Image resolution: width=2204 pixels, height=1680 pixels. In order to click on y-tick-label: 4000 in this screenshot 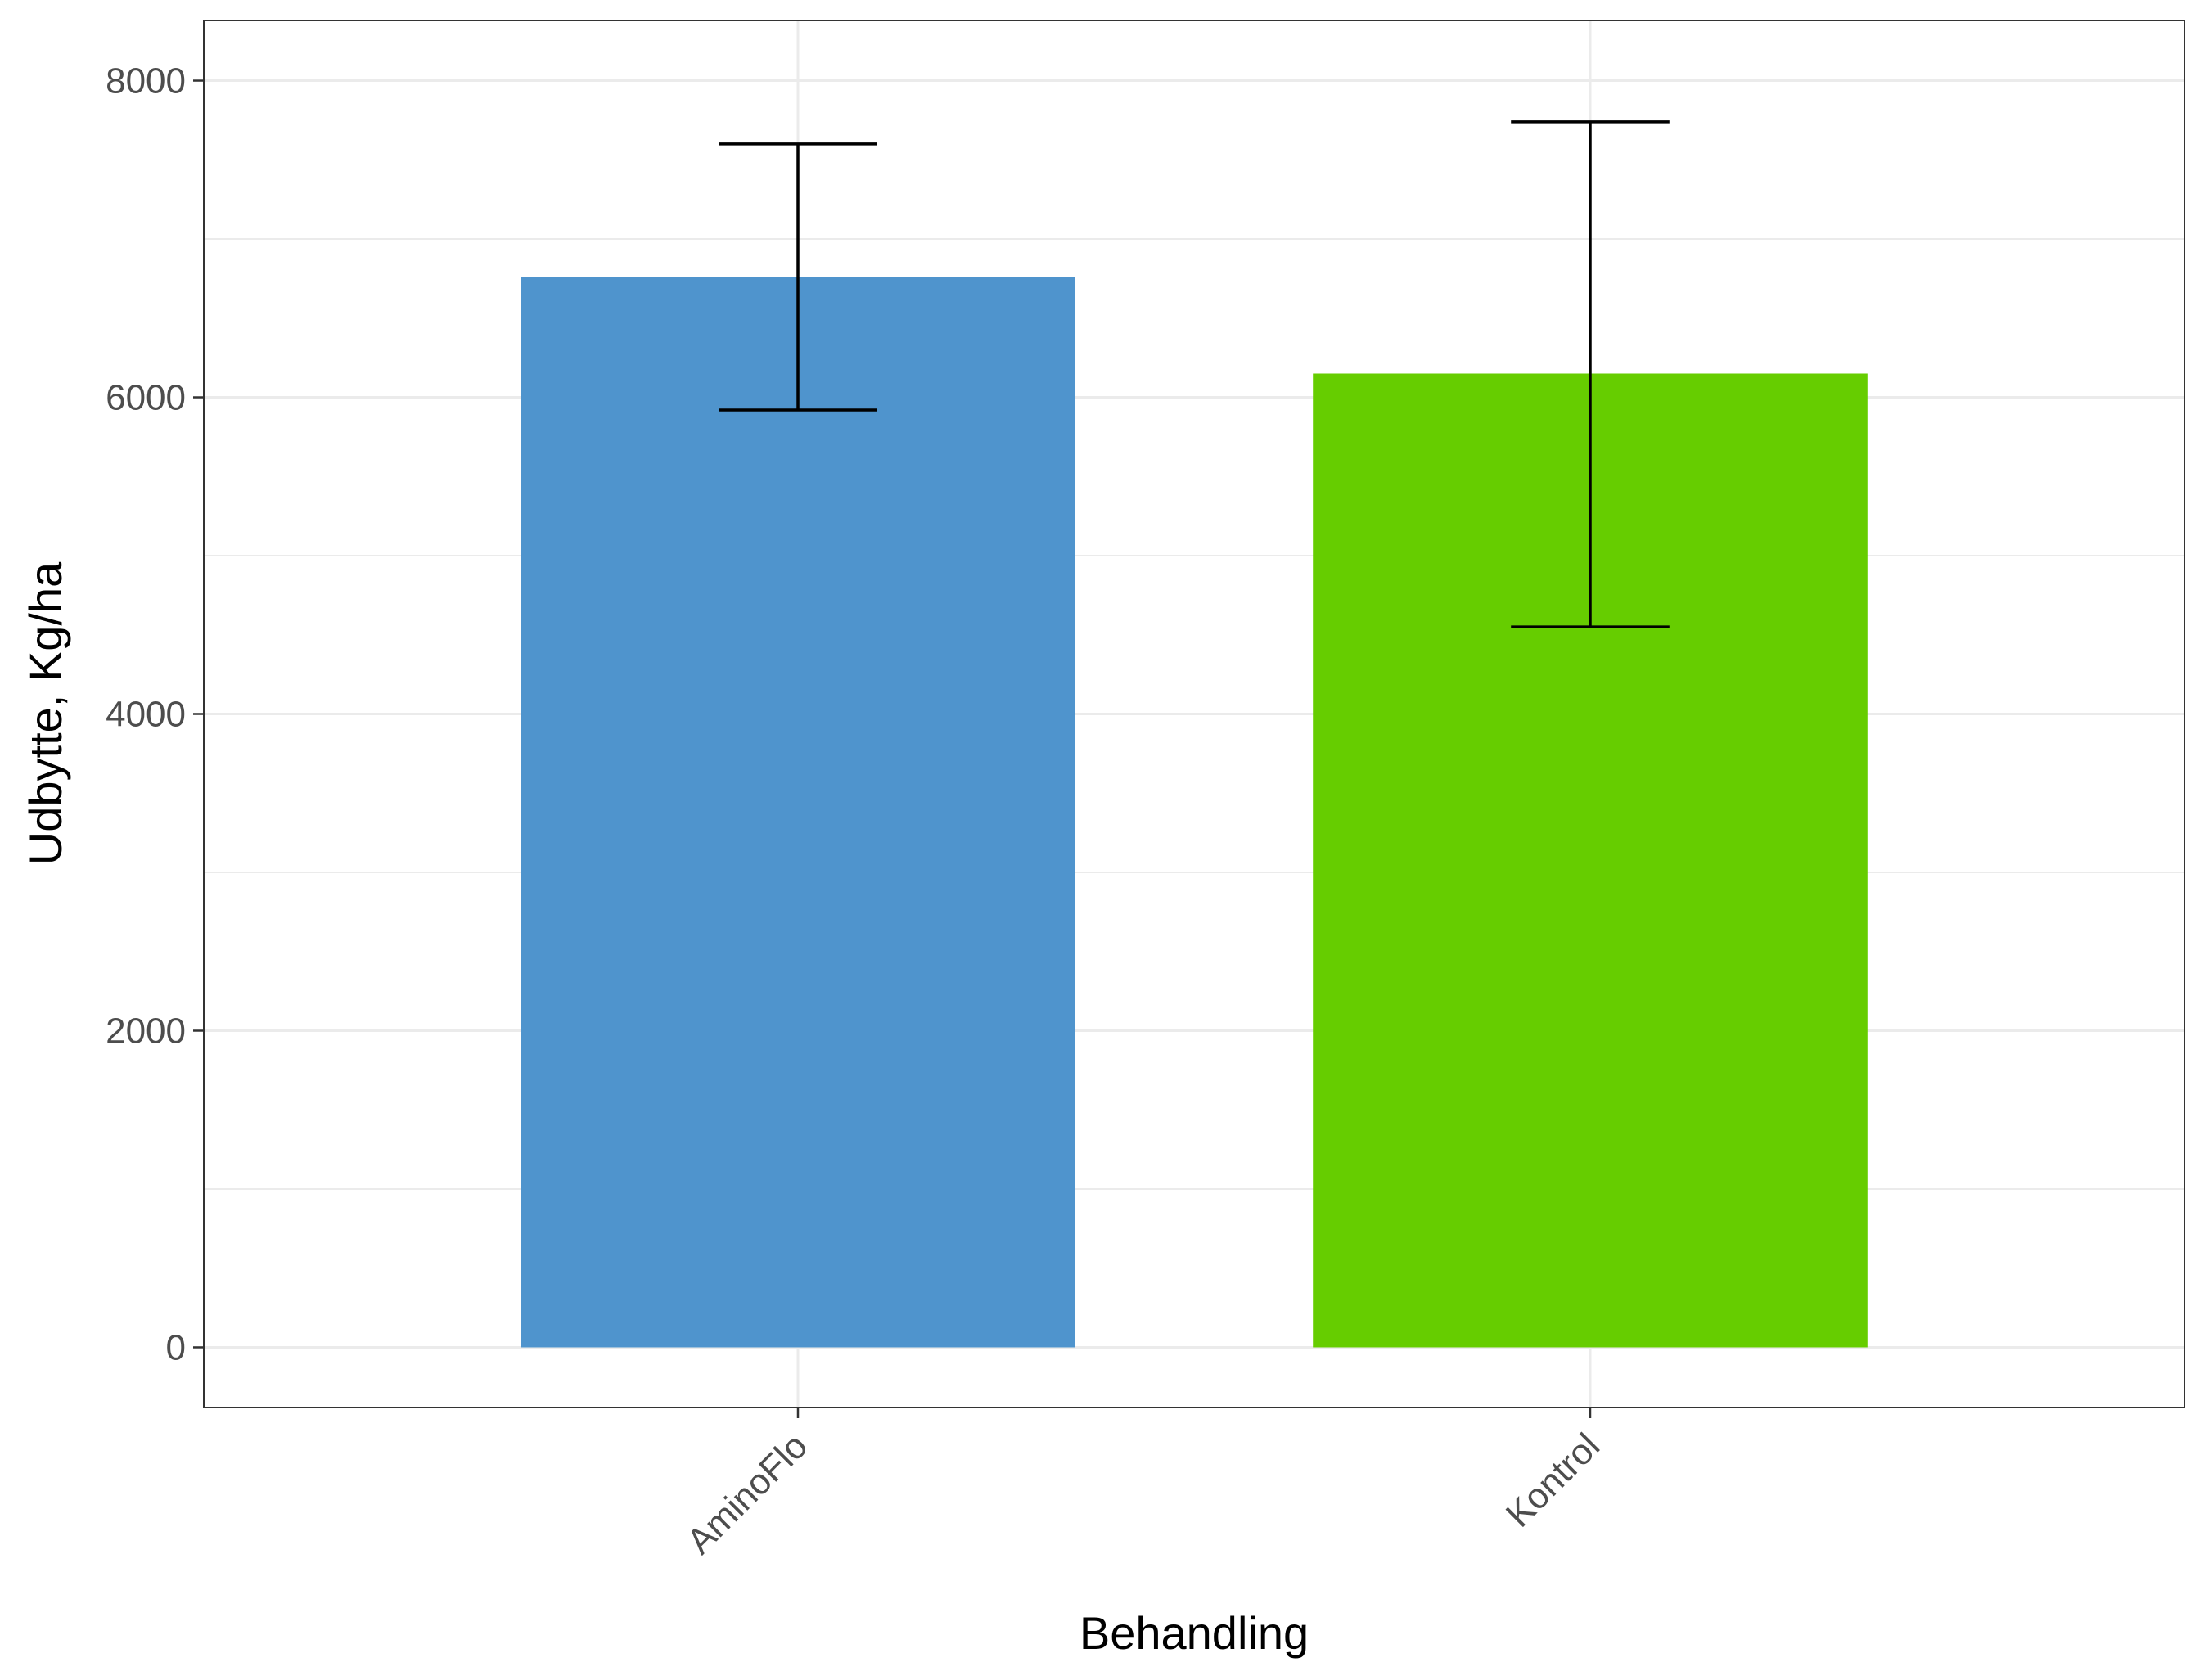, I will do `click(146, 715)`.